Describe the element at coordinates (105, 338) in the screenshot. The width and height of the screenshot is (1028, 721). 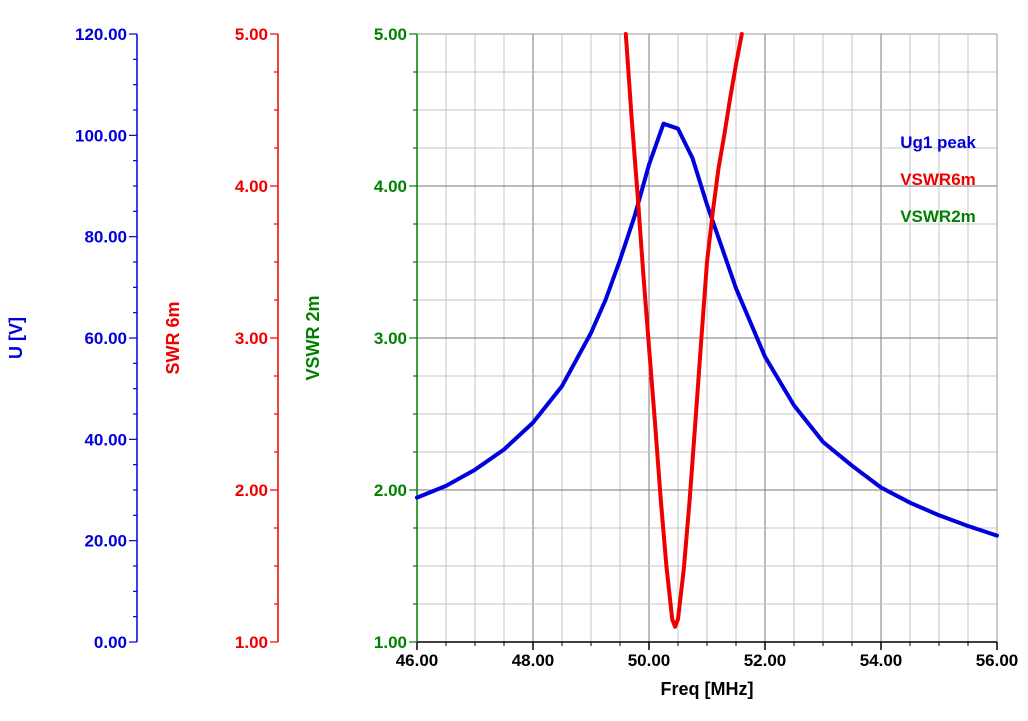
I see `y-tick-label-u: 60.00` at that location.